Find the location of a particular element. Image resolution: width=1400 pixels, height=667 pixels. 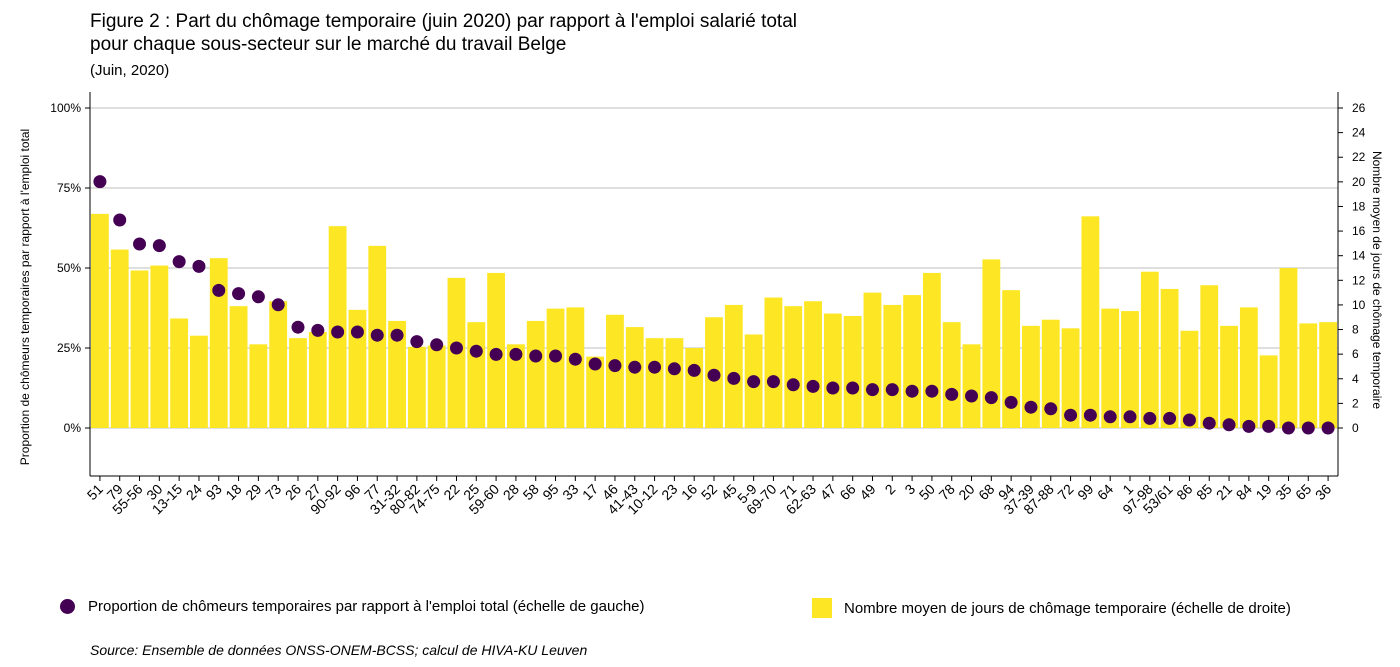

x-axis-tick-label: 2 is located at coordinates (890, 489).